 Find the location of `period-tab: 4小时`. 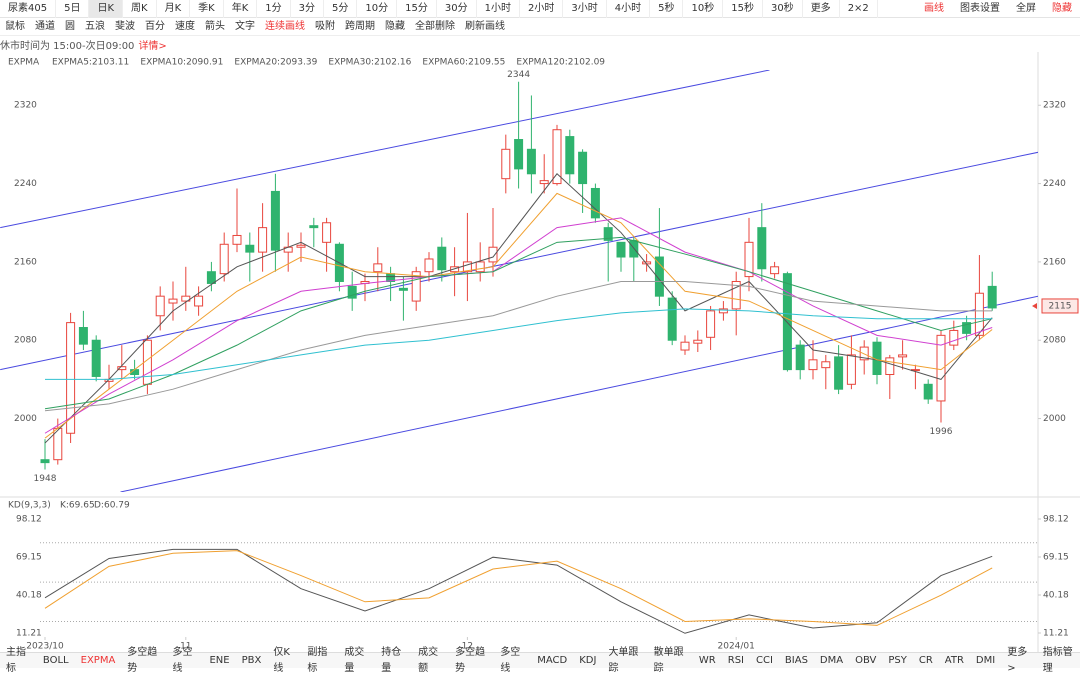

period-tab: 4小时 is located at coordinates (629, 9).